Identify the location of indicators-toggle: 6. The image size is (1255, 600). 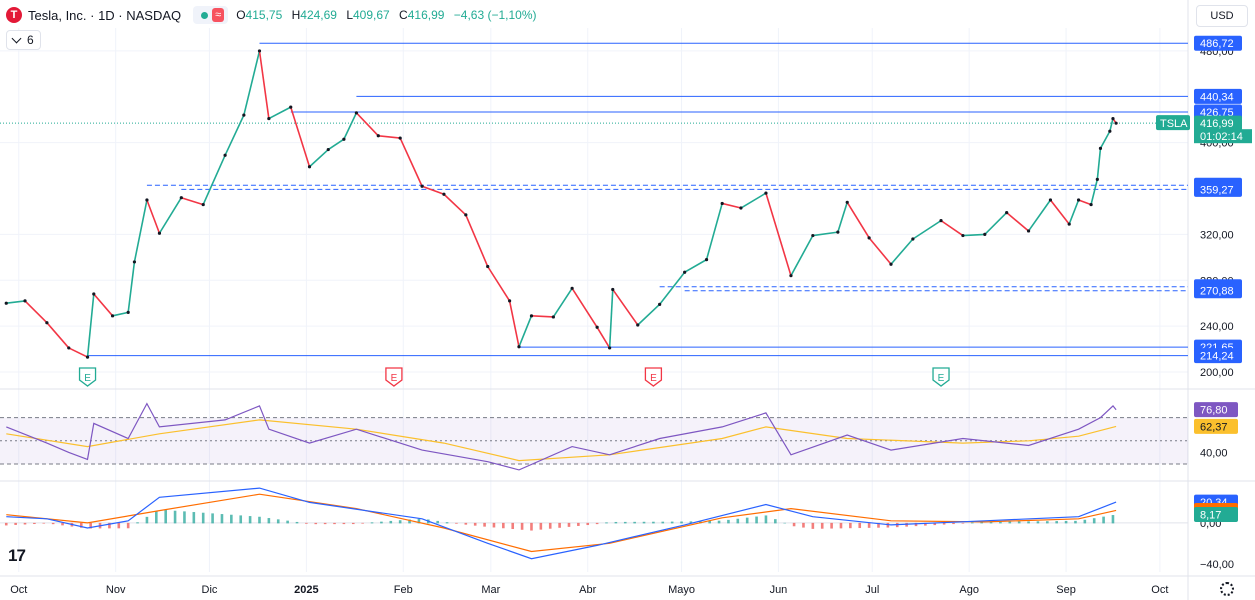
(23, 40).